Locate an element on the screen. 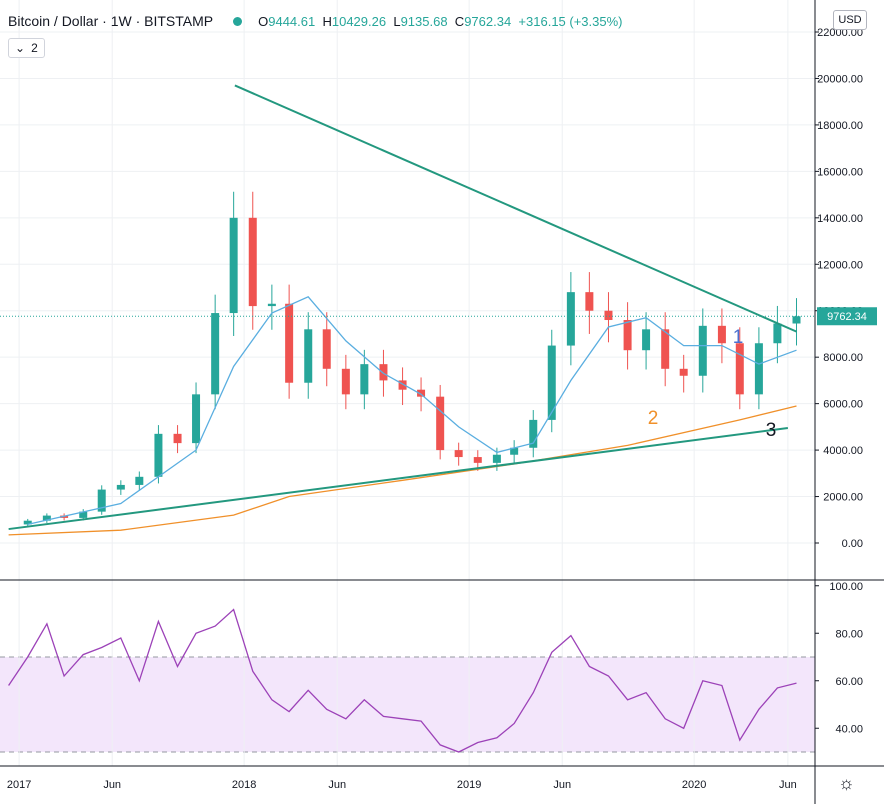  y-tick-label: 18000.00 is located at coordinates (840, 126).